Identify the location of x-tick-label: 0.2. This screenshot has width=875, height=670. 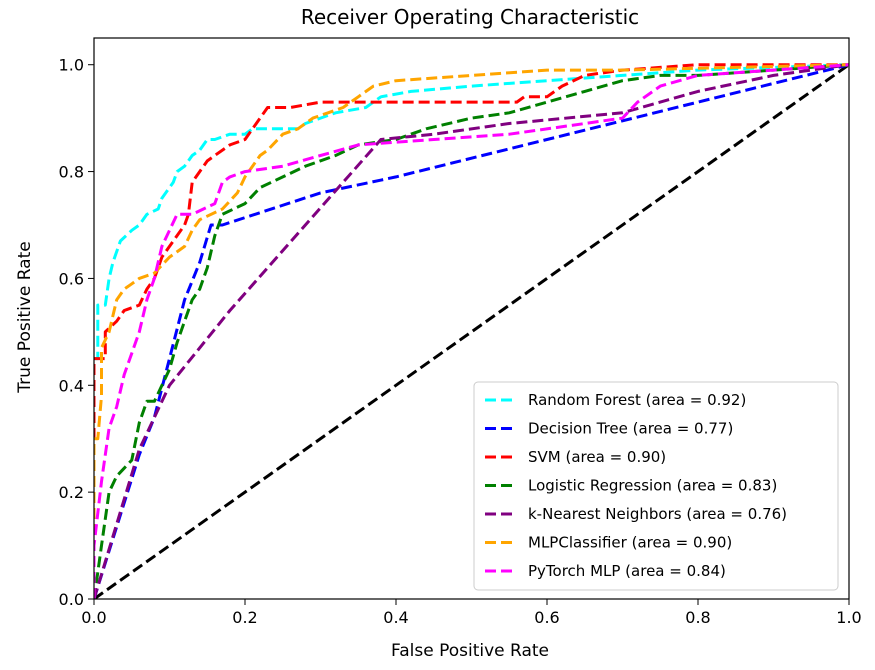
(244, 617).